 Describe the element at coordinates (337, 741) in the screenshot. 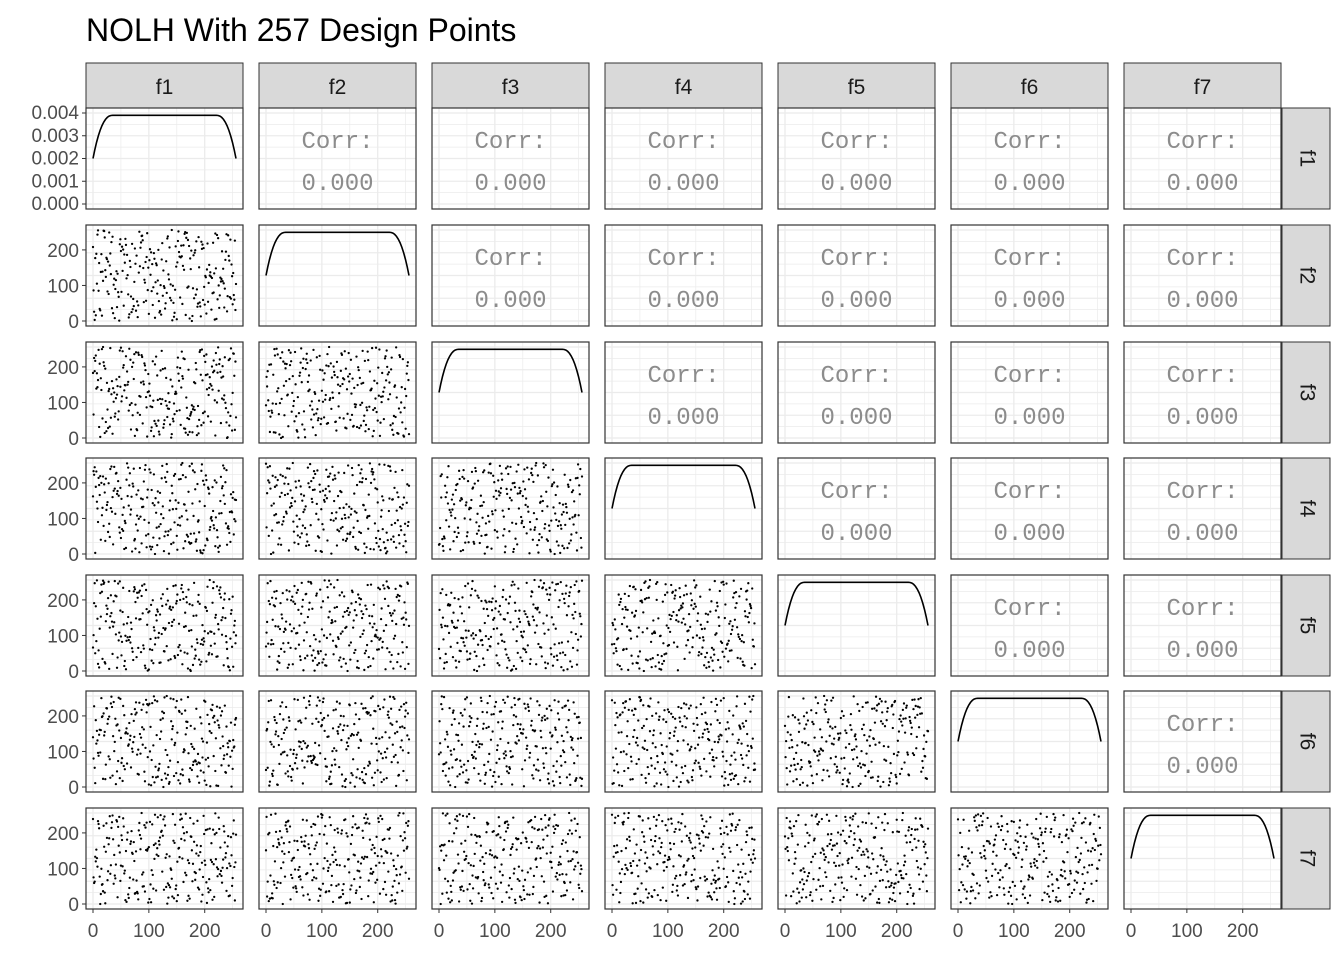

I see `panel-border` at that location.